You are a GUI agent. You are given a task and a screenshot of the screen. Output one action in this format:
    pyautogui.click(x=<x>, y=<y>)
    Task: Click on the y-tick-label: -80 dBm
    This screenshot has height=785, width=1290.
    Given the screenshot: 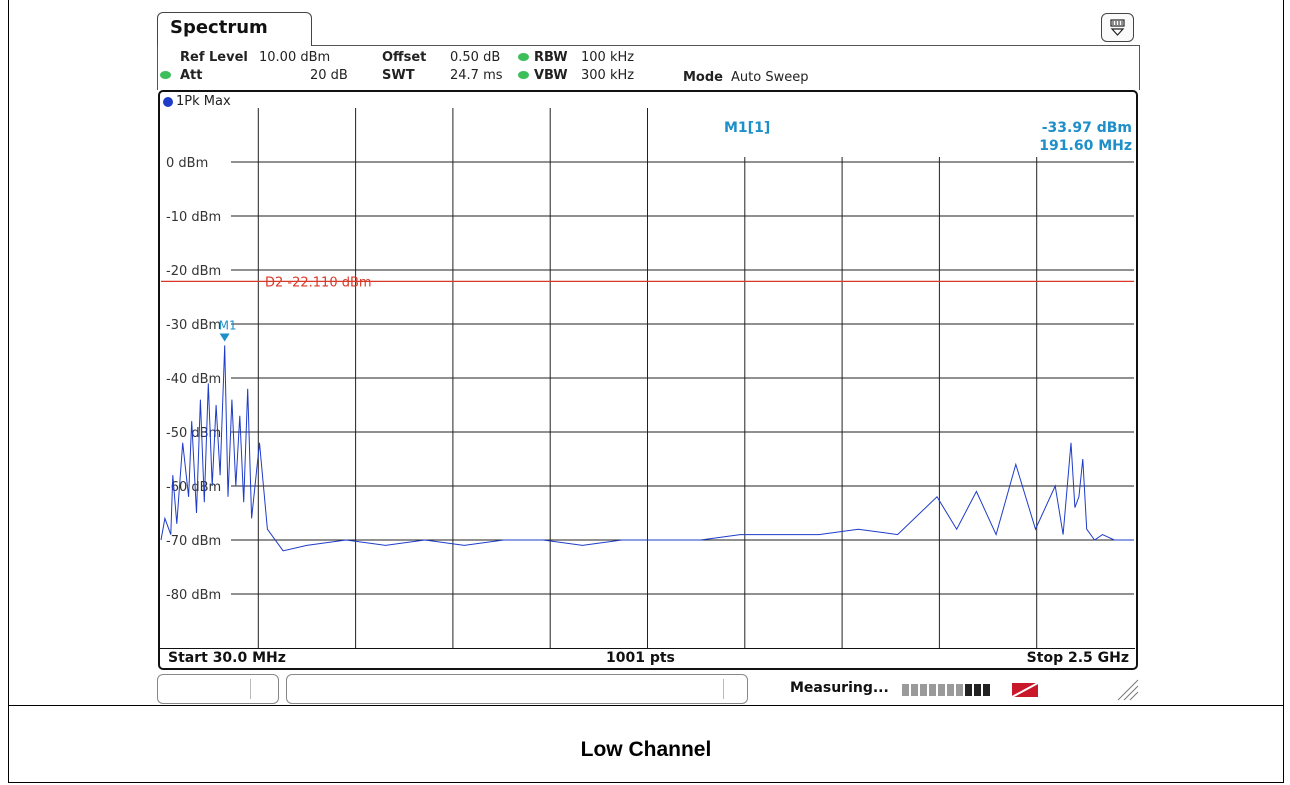 What is the action you would take?
    pyautogui.click(x=193, y=595)
    